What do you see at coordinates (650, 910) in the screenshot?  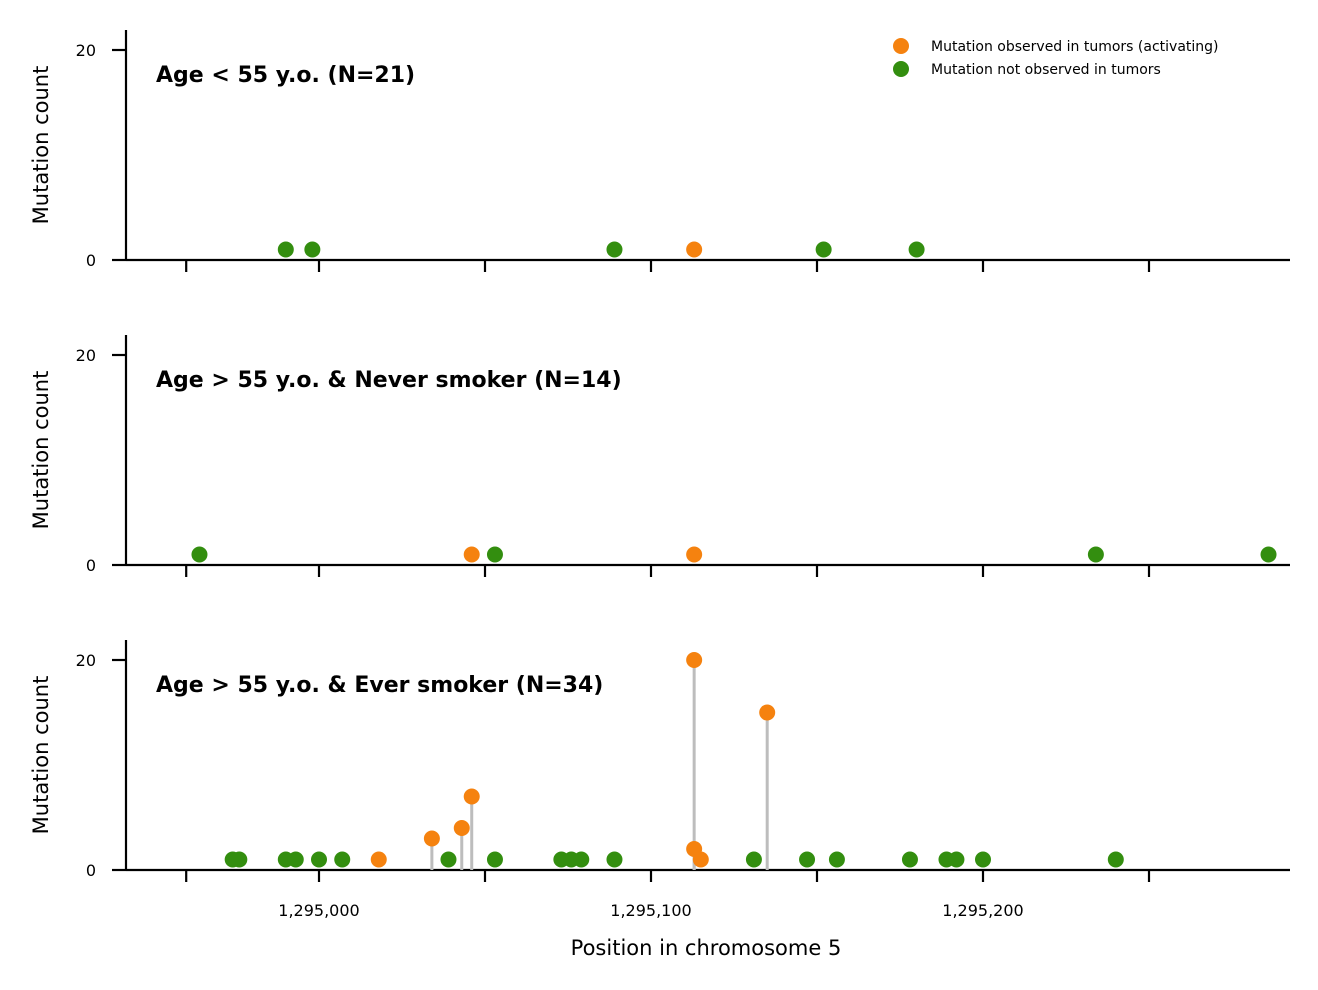 I see `x-tick-label: 1,295,100` at bounding box center [650, 910].